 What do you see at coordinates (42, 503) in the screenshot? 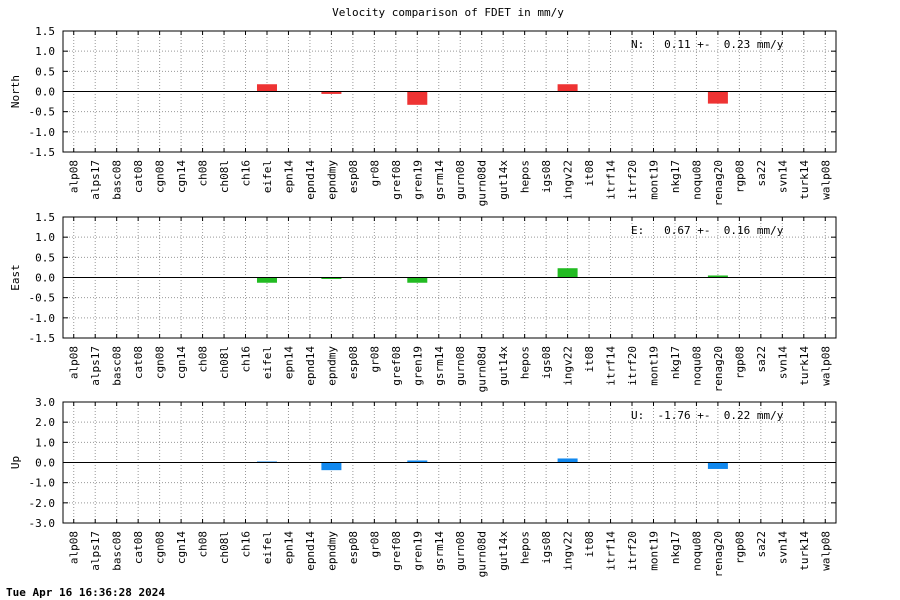
I see `y-tick-label: -2.0` at bounding box center [42, 503].